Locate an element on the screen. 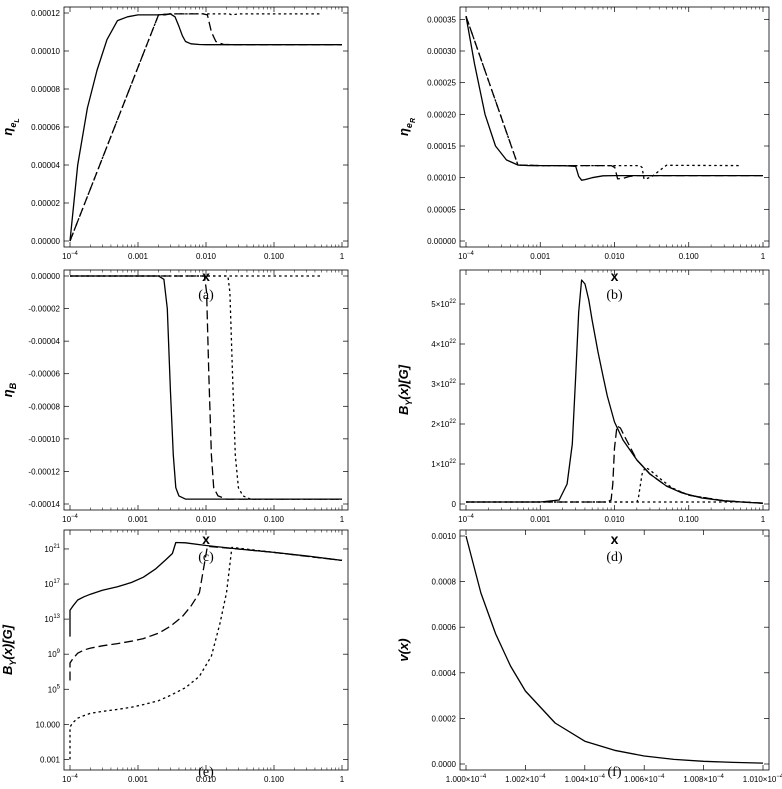 The height and width of the screenshot is (789, 782). y-tick-label: -0.00002 is located at coordinates (44, 309).